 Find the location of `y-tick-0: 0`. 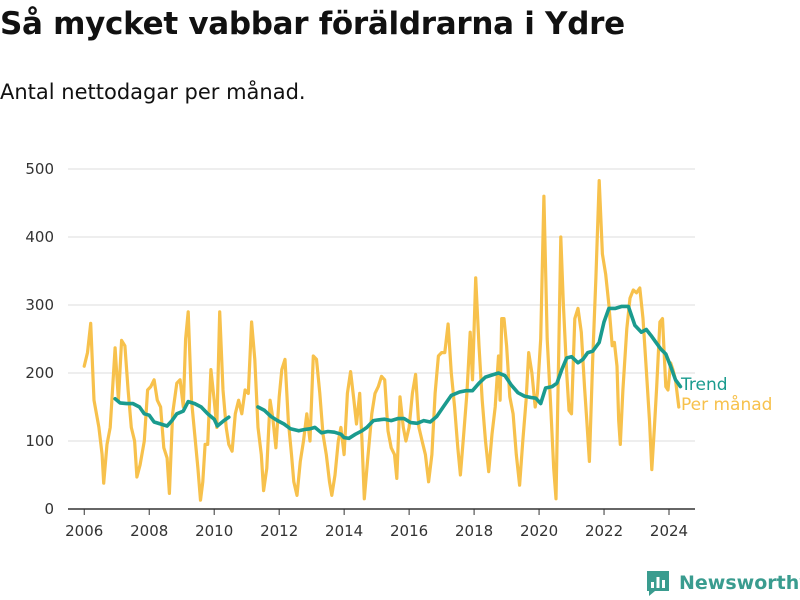

y-tick-0: 0 is located at coordinates (49, 509).